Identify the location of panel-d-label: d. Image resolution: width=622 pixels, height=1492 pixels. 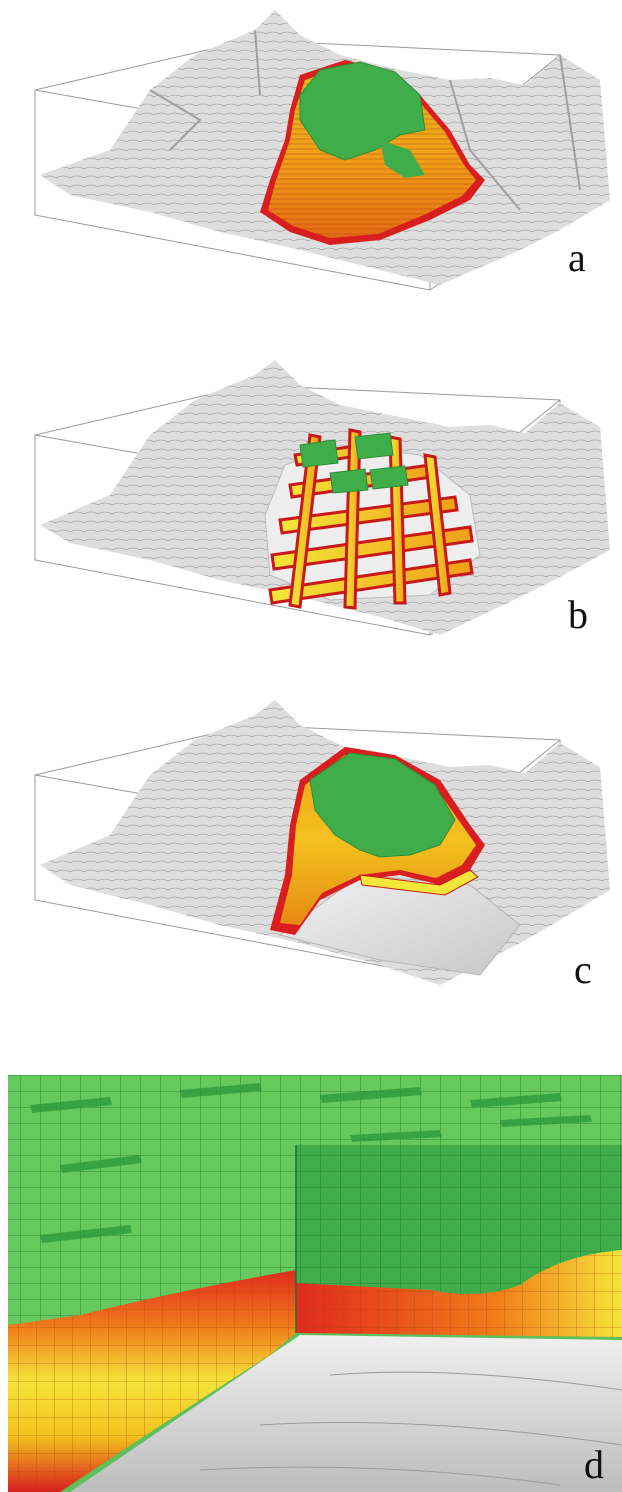
(594, 1464).